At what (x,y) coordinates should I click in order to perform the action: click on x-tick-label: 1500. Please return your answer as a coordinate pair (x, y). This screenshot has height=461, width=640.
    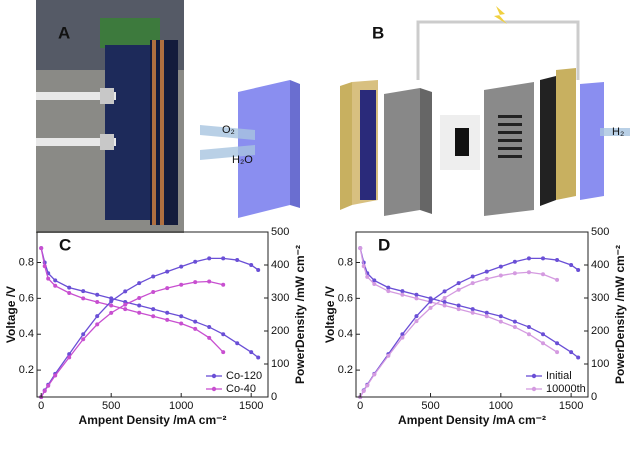
    Looking at the image, I should click on (251, 406).